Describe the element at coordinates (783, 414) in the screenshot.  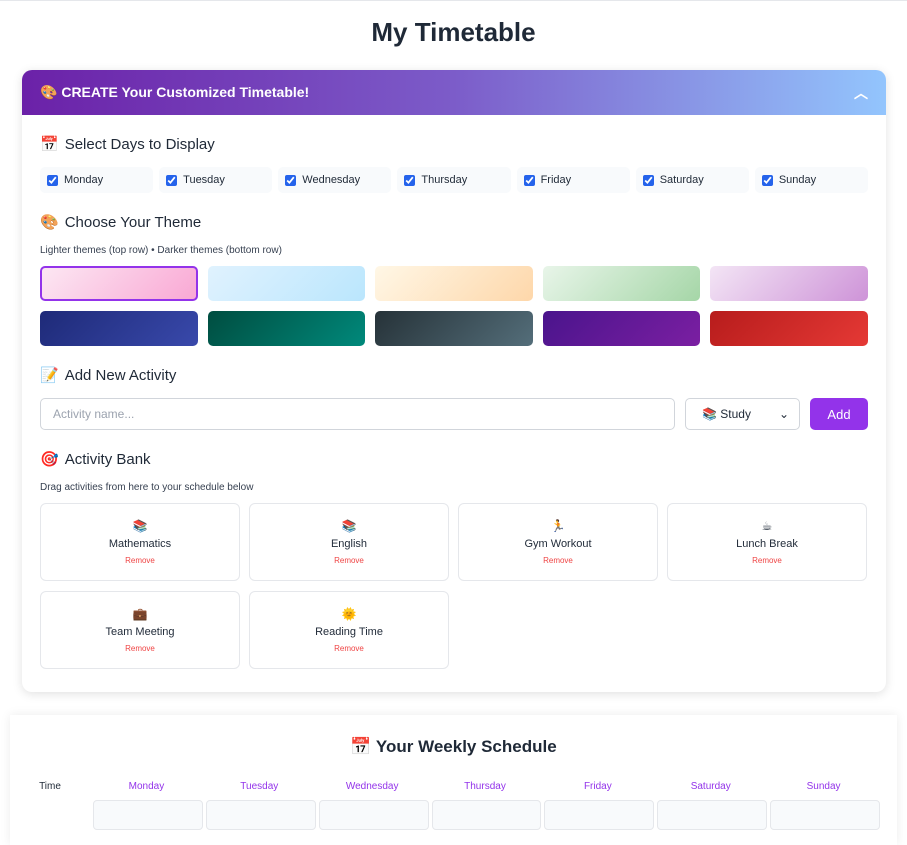
I see `chevron-down-icon: ⌄` at that location.